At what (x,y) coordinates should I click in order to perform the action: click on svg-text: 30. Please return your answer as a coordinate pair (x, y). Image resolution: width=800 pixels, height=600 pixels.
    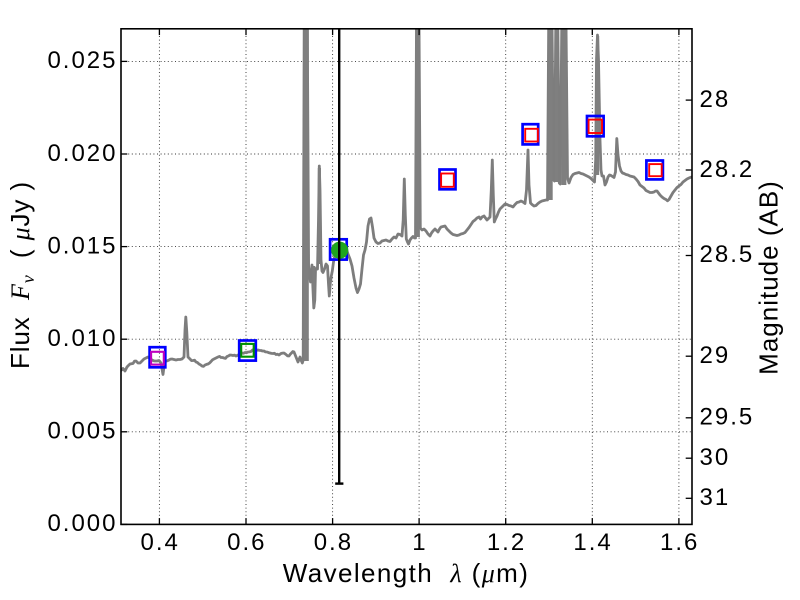
    Looking at the image, I should click on (715, 457).